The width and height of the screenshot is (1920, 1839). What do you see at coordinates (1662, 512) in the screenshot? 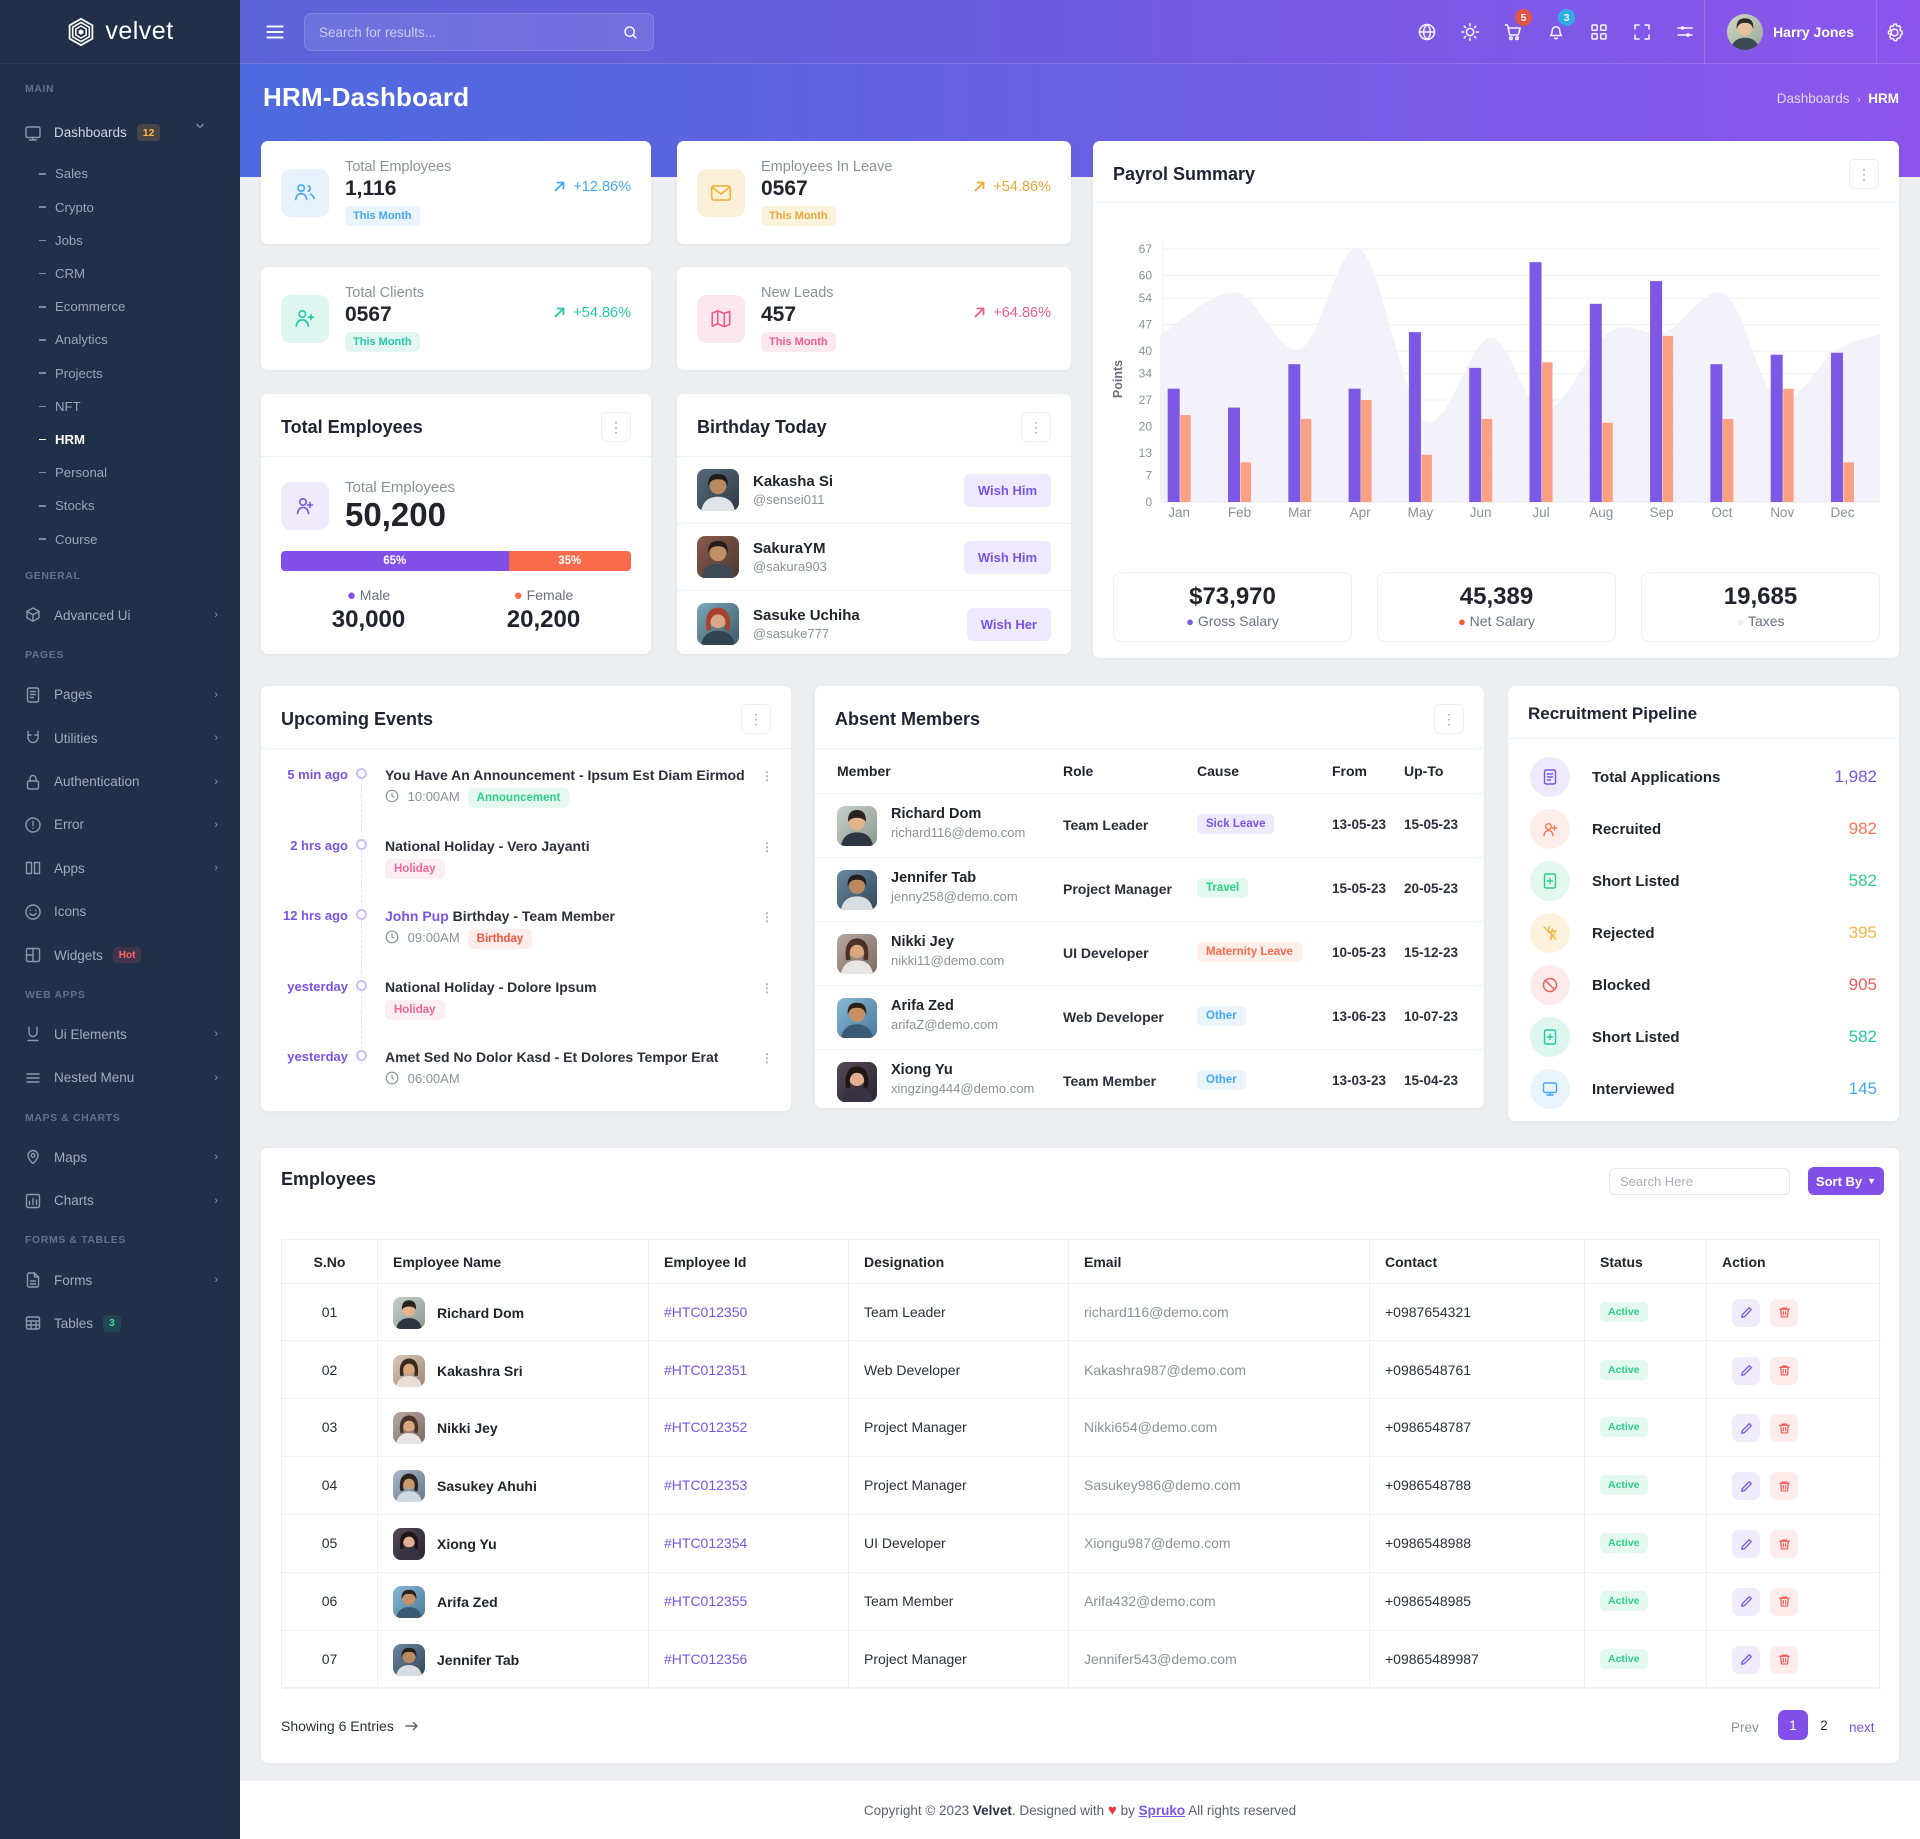
I see `svg-text: Sep` at bounding box center [1662, 512].